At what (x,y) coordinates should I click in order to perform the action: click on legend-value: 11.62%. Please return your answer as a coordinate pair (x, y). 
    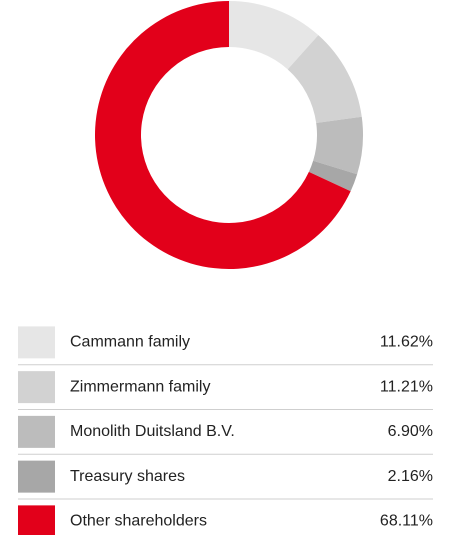
    Looking at the image, I should click on (406, 342).